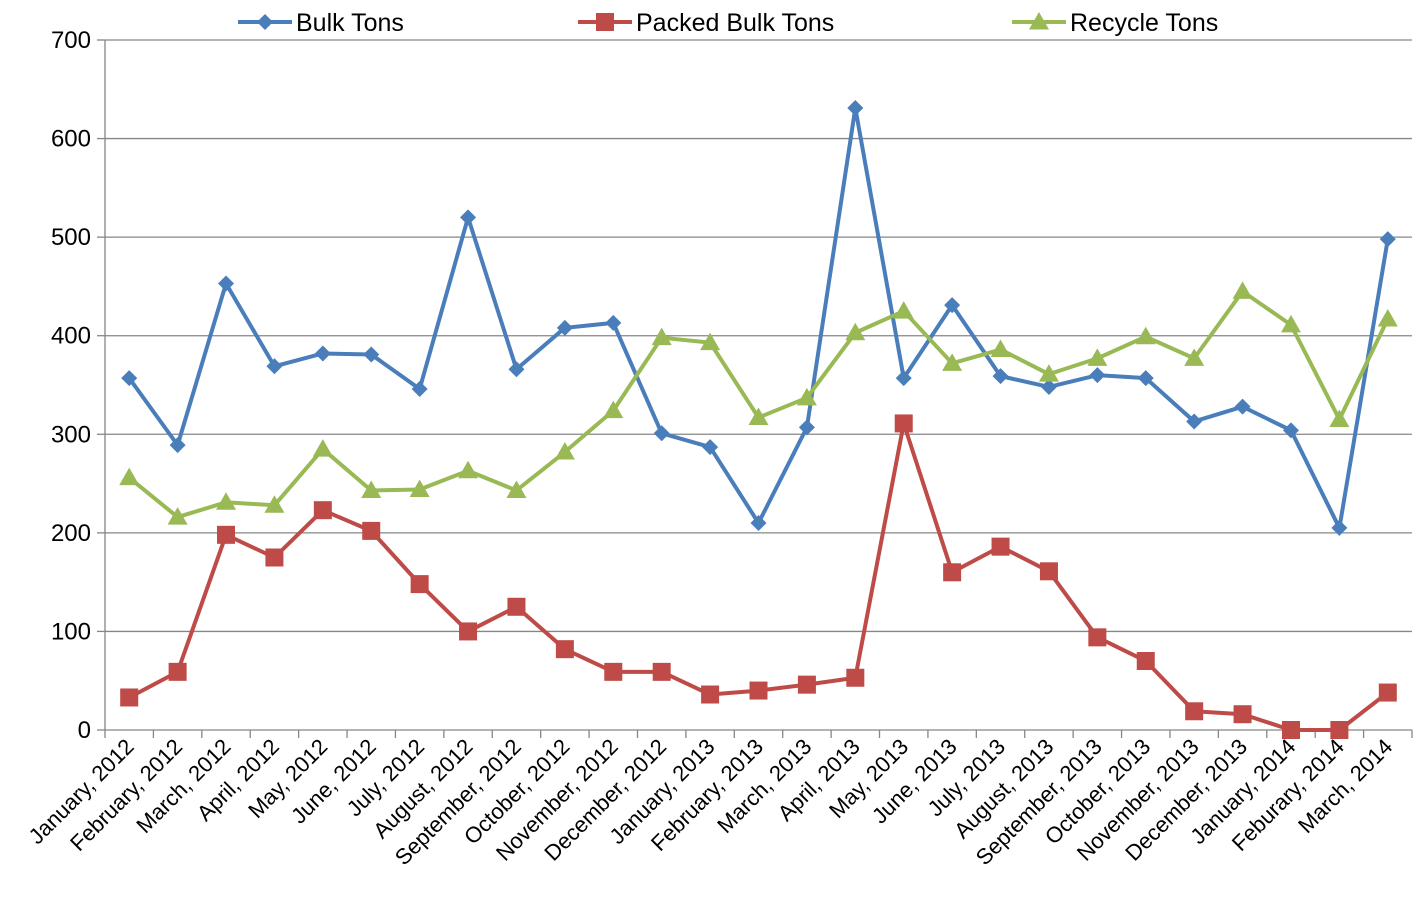 The height and width of the screenshot is (905, 1424). I want to click on y-tick-label: 500, so click(71, 237).